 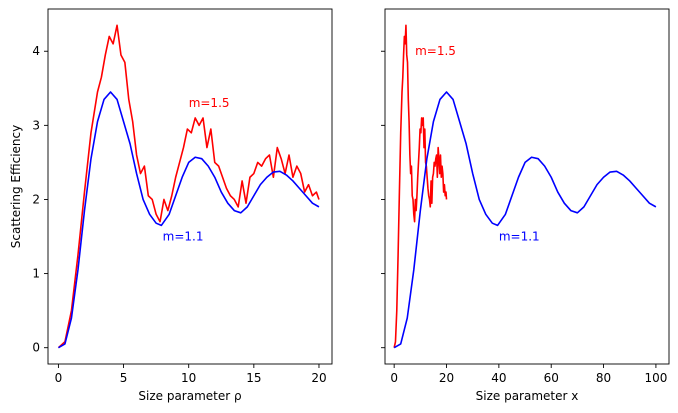 I want to click on x-tick-label: 10, so click(x=188, y=378).